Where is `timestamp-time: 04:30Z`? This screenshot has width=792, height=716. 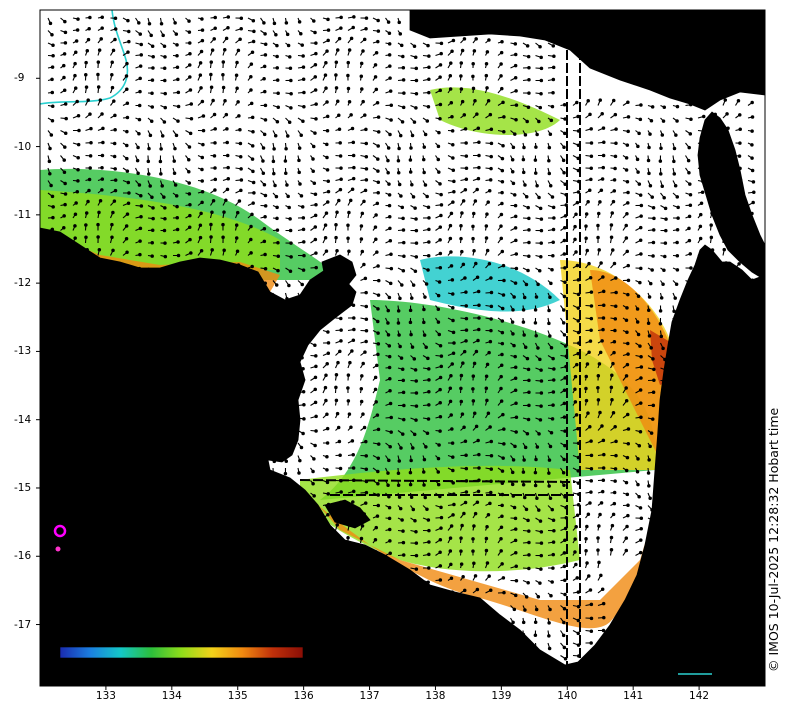 timestamp-time: 04:30Z is located at coordinates (100, 372).